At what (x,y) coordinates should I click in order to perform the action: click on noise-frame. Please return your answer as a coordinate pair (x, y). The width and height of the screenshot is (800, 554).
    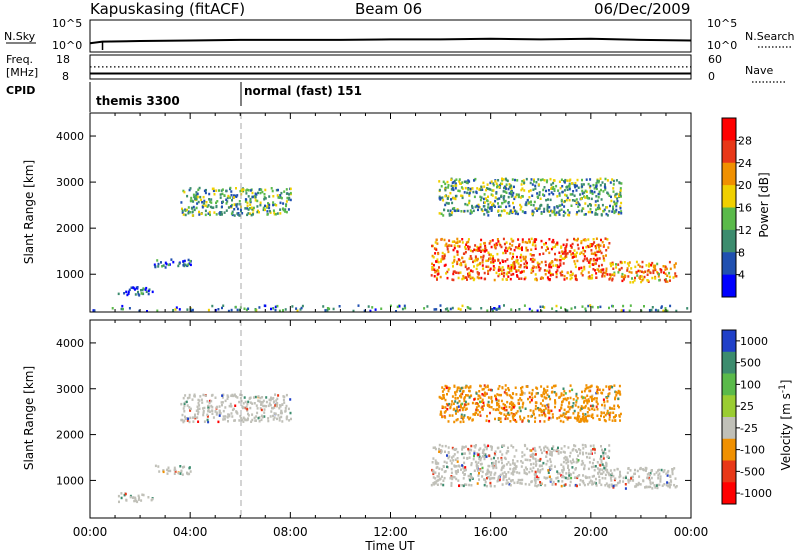
    Looking at the image, I should click on (390, 36).